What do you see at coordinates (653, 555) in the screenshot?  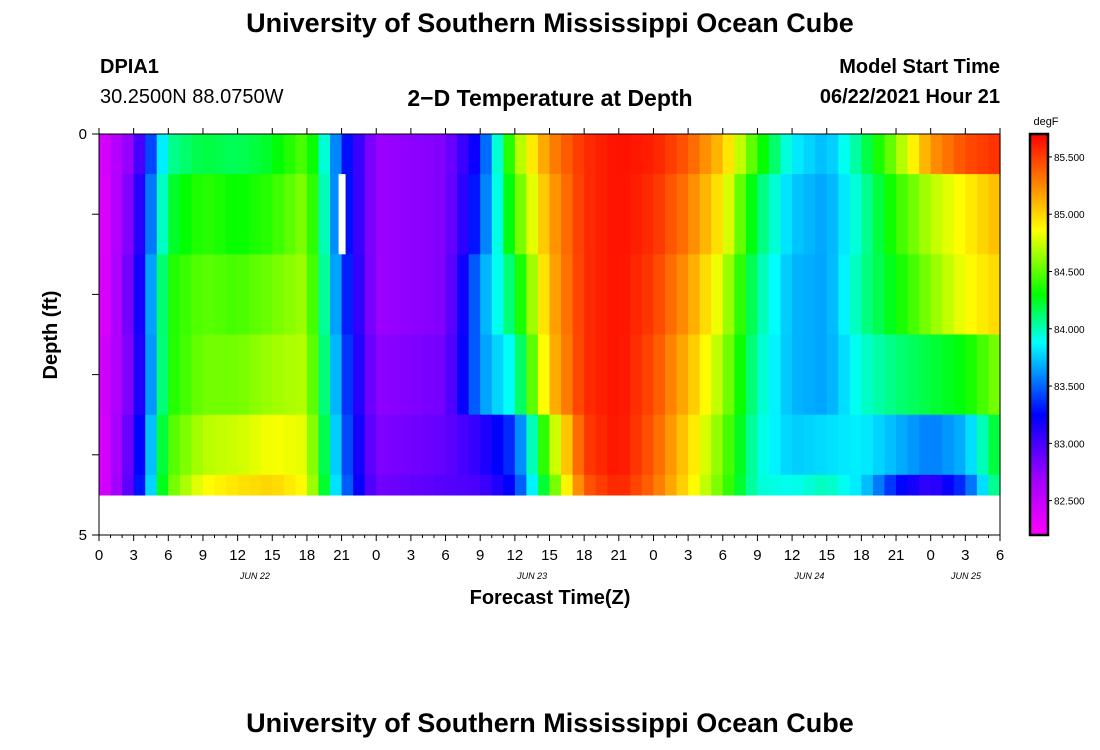 I see `x-tick-label: 0` at bounding box center [653, 555].